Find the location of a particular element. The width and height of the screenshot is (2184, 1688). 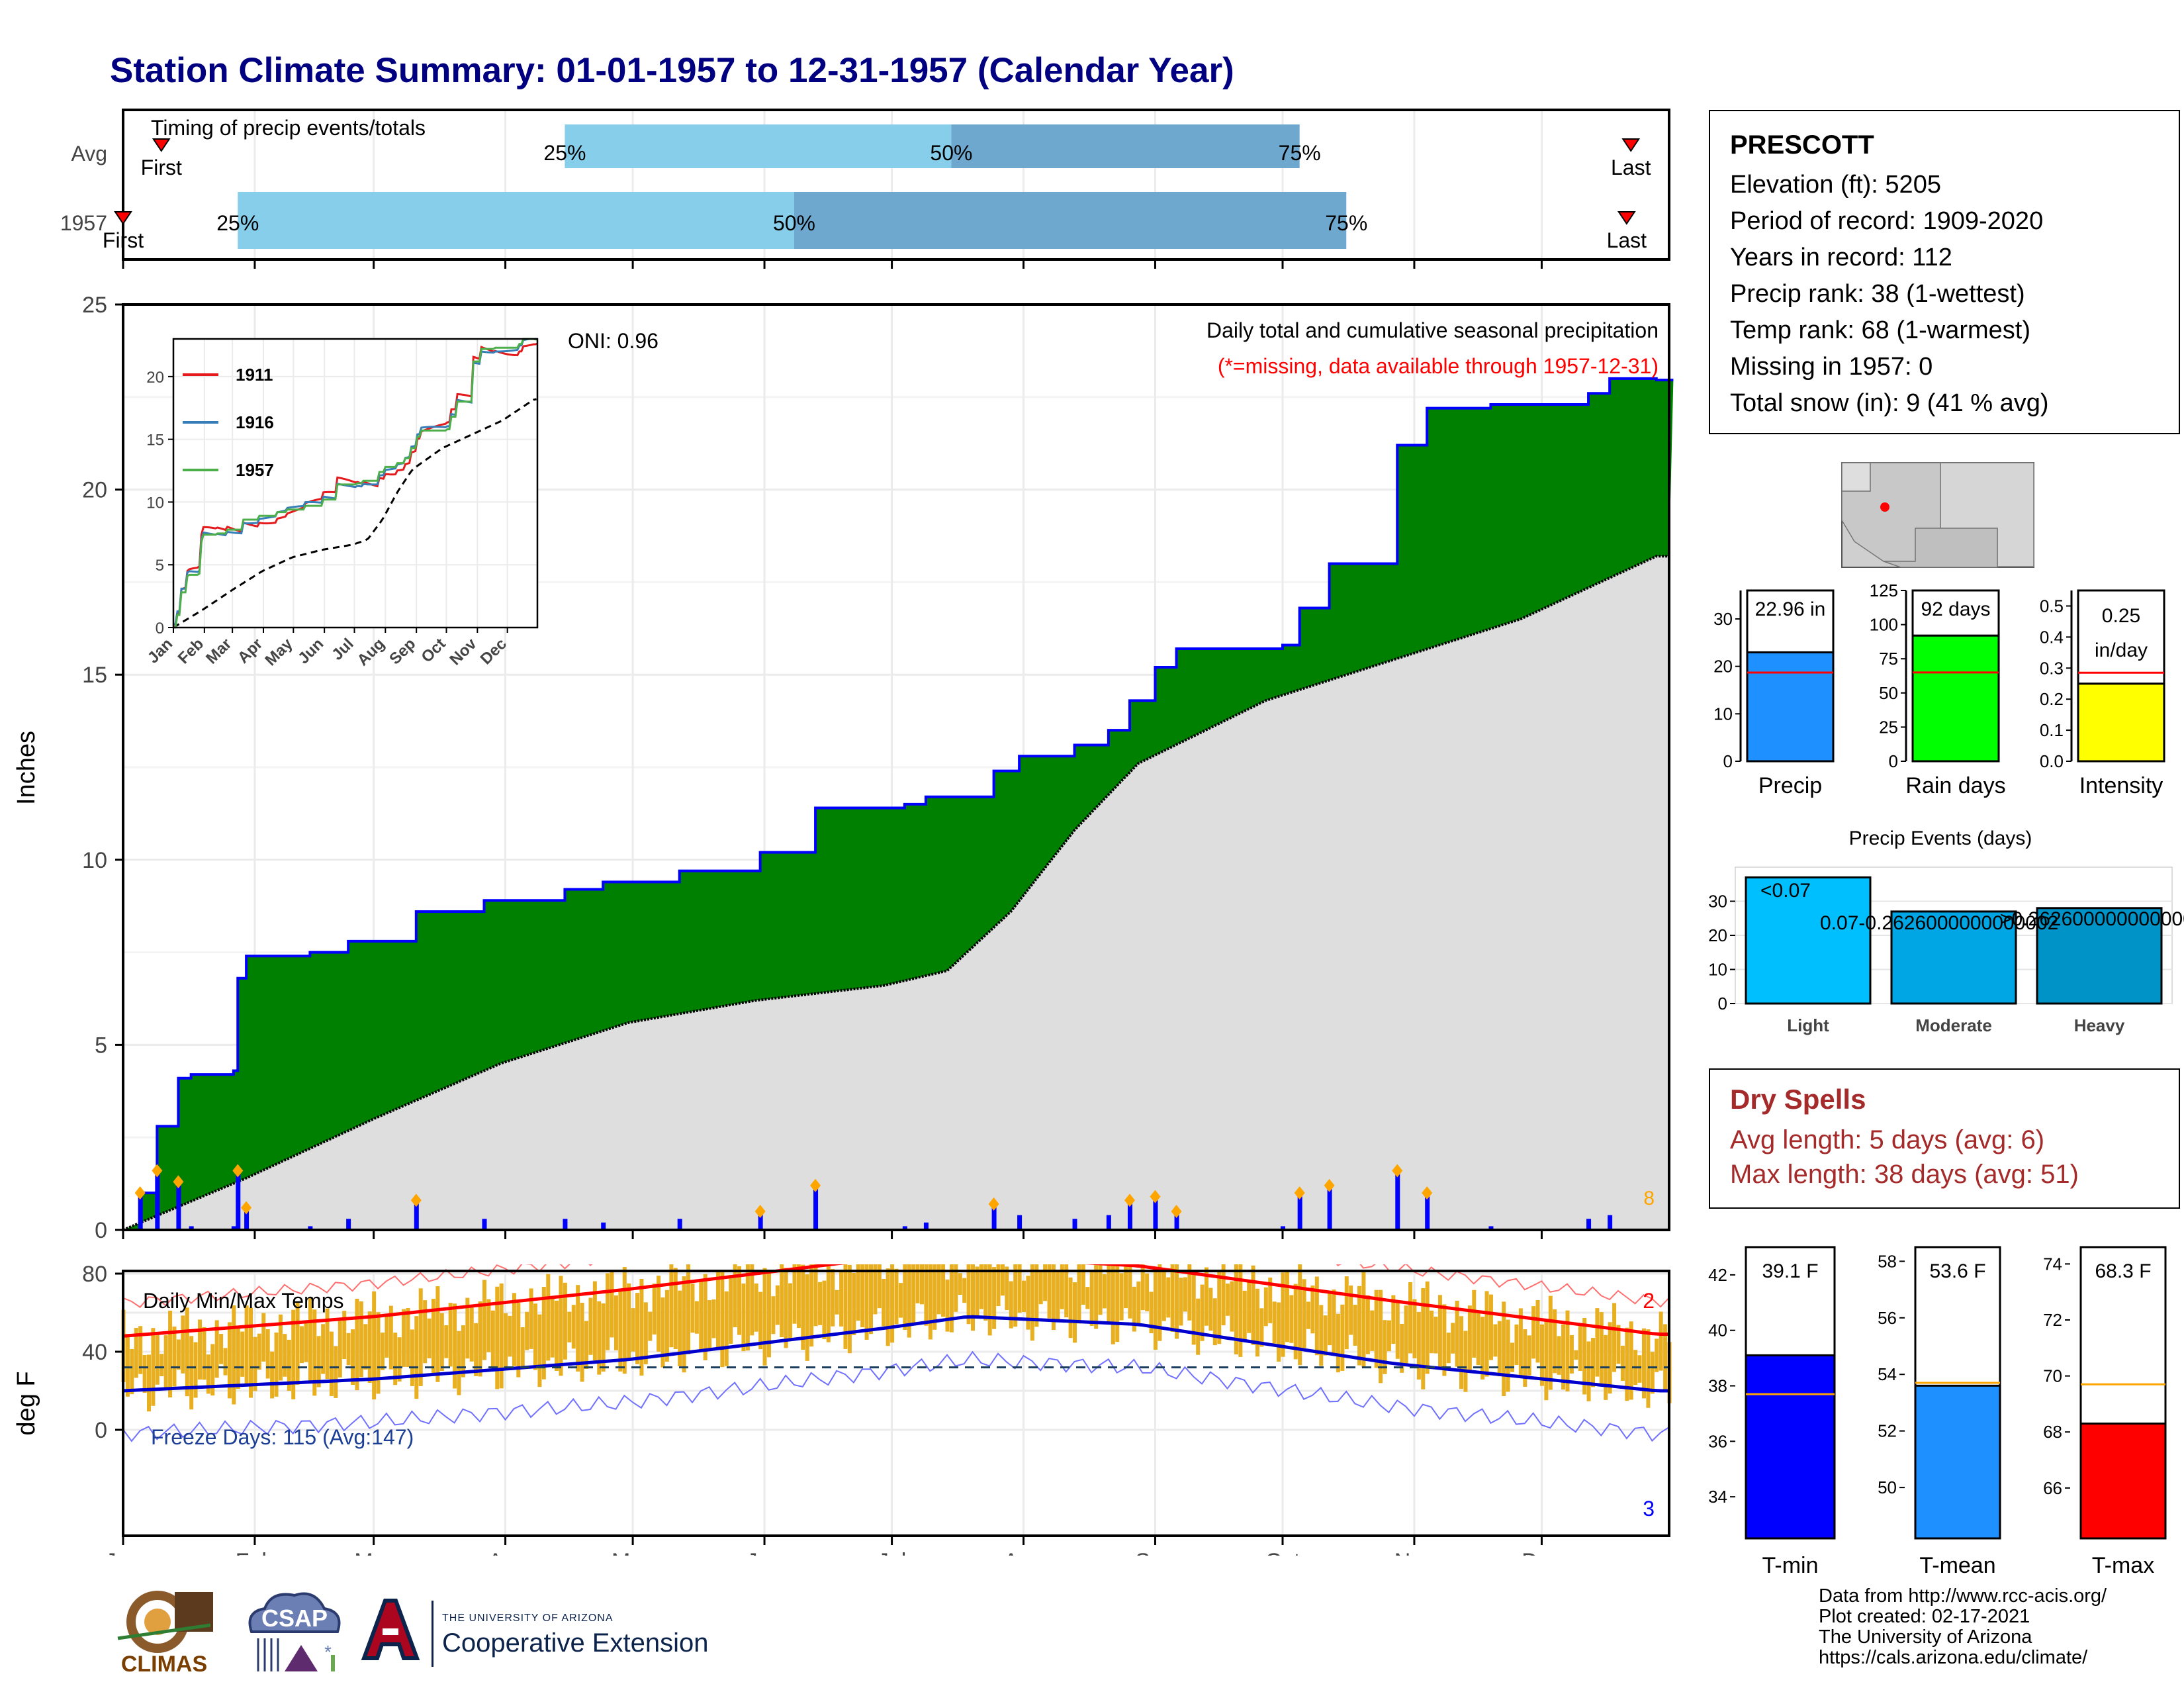

timing-frame is located at coordinates (896, 185).